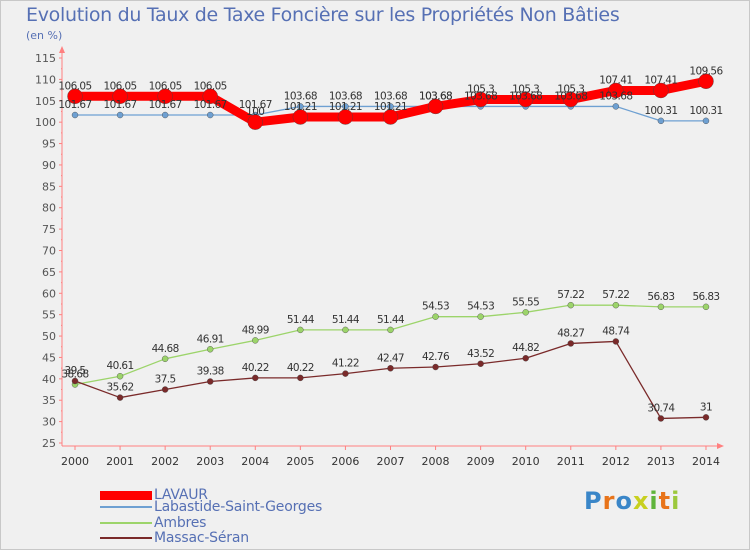 The image size is (750, 550). I want to click on chart-subtitle: (en %), so click(44, 35).